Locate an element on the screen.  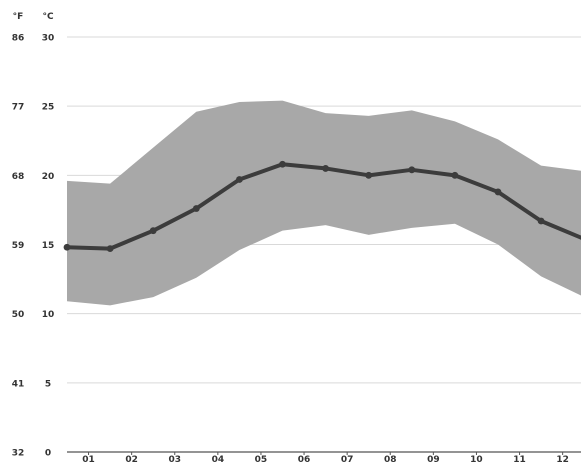
y-tick-label-celsius: 15 is located at coordinates (48, 246).